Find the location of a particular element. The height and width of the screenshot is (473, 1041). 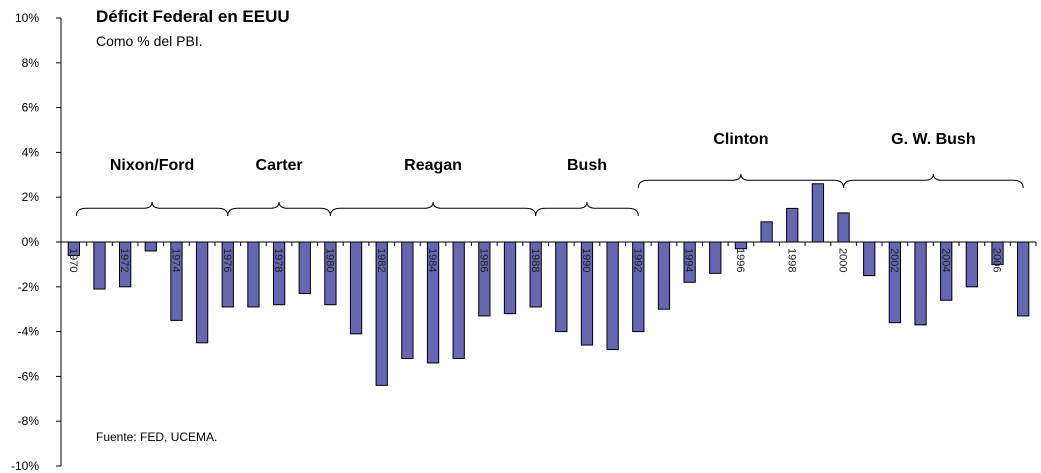

y-tick-label: 8% is located at coordinates (31, 63).